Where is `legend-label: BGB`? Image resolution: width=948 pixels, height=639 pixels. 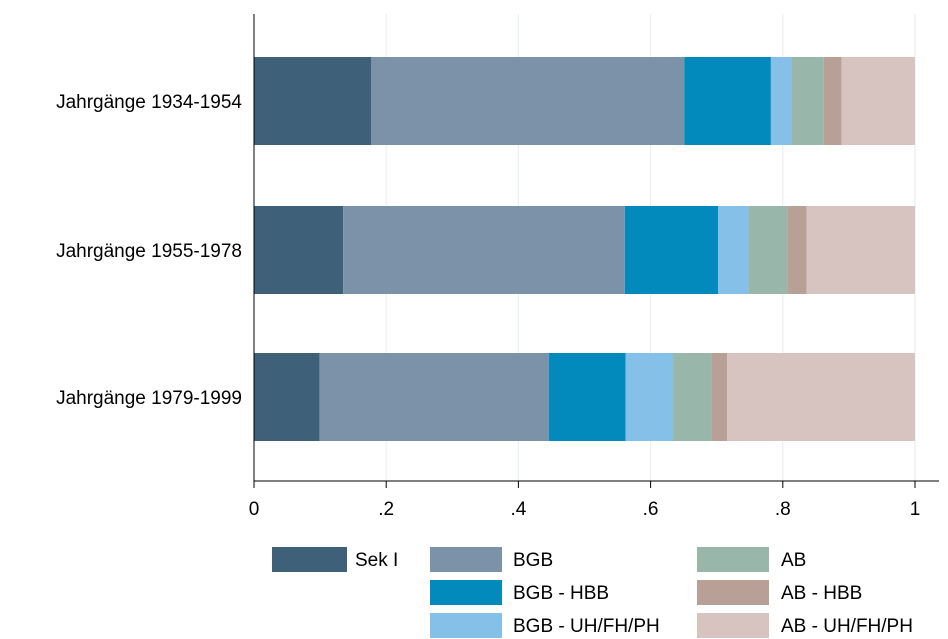 legend-label: BGB is located at coordinates (533, 560).